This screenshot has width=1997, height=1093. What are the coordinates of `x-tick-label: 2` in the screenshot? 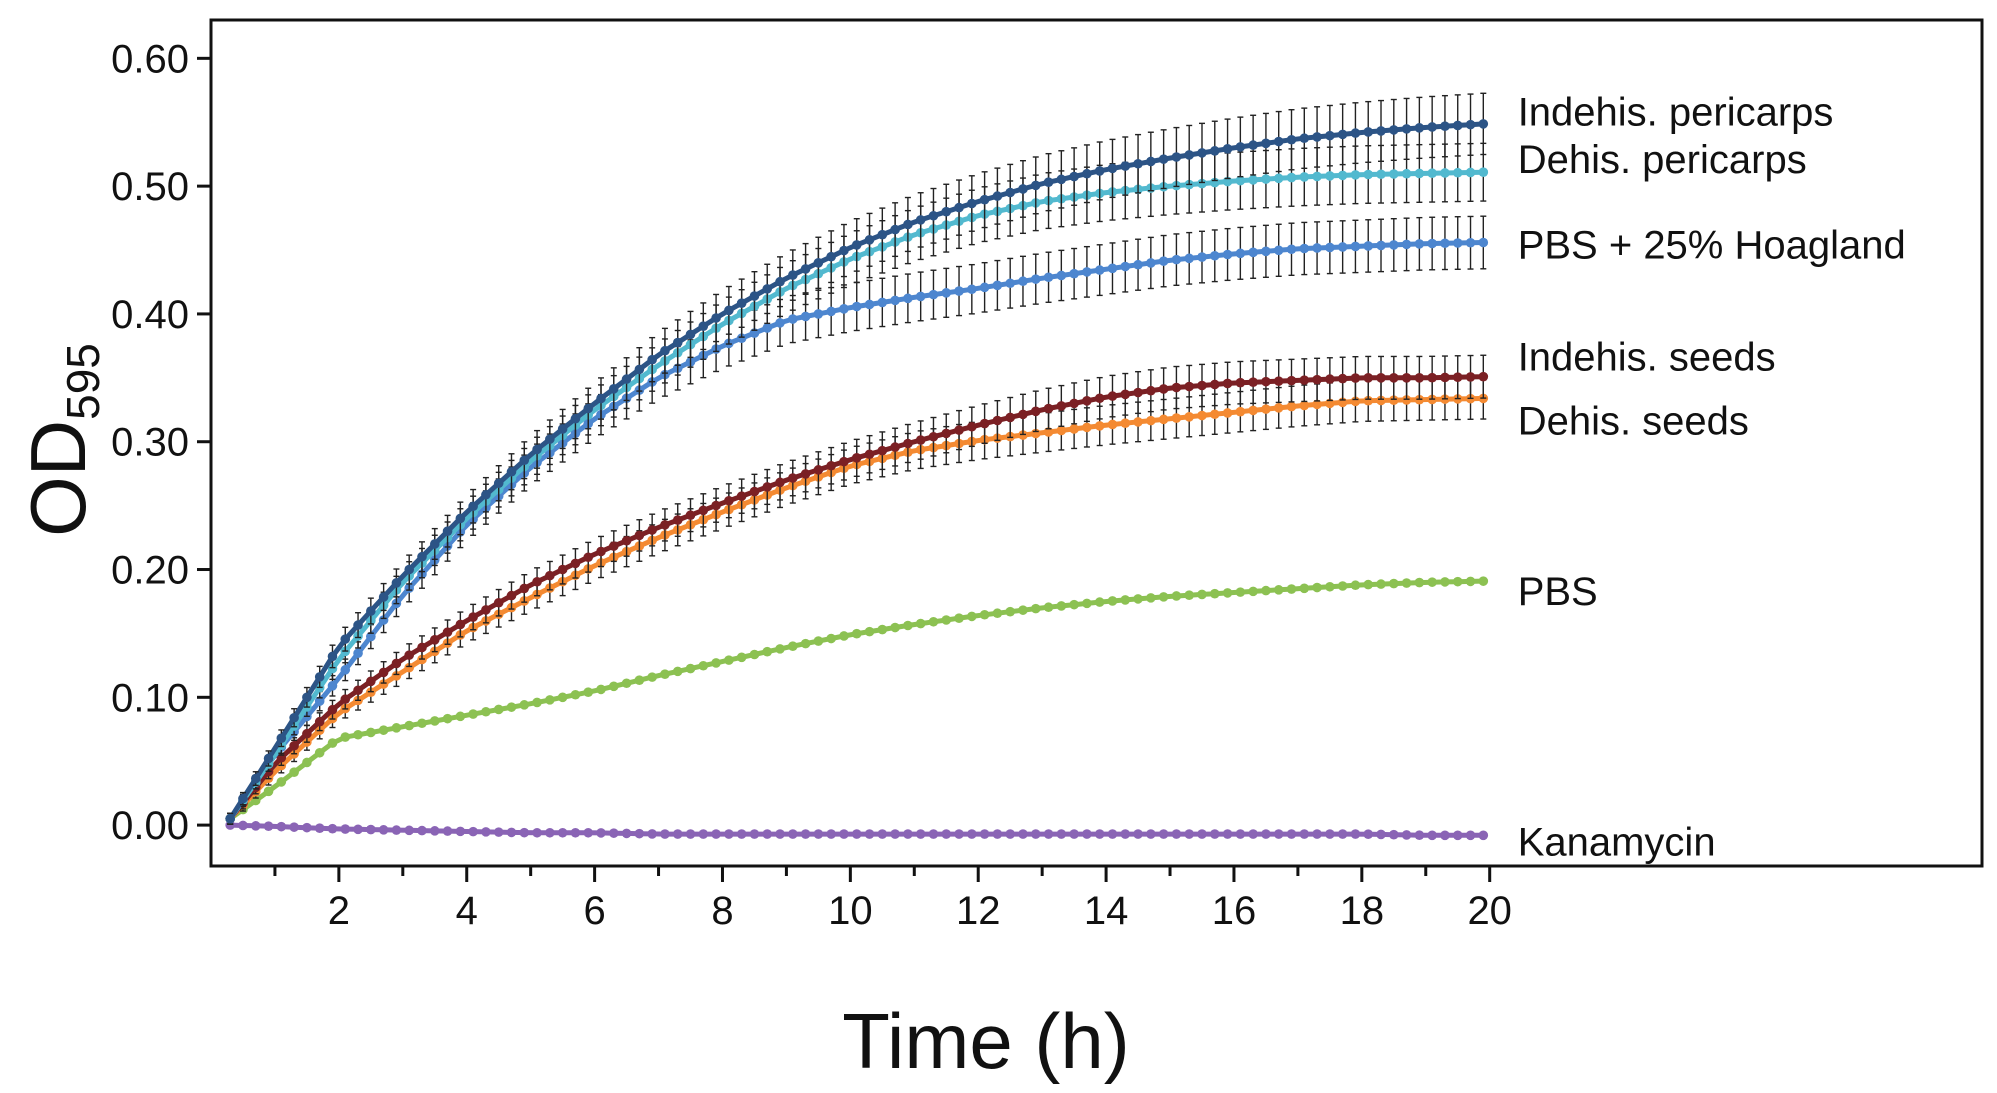 It's located at (339, 911).